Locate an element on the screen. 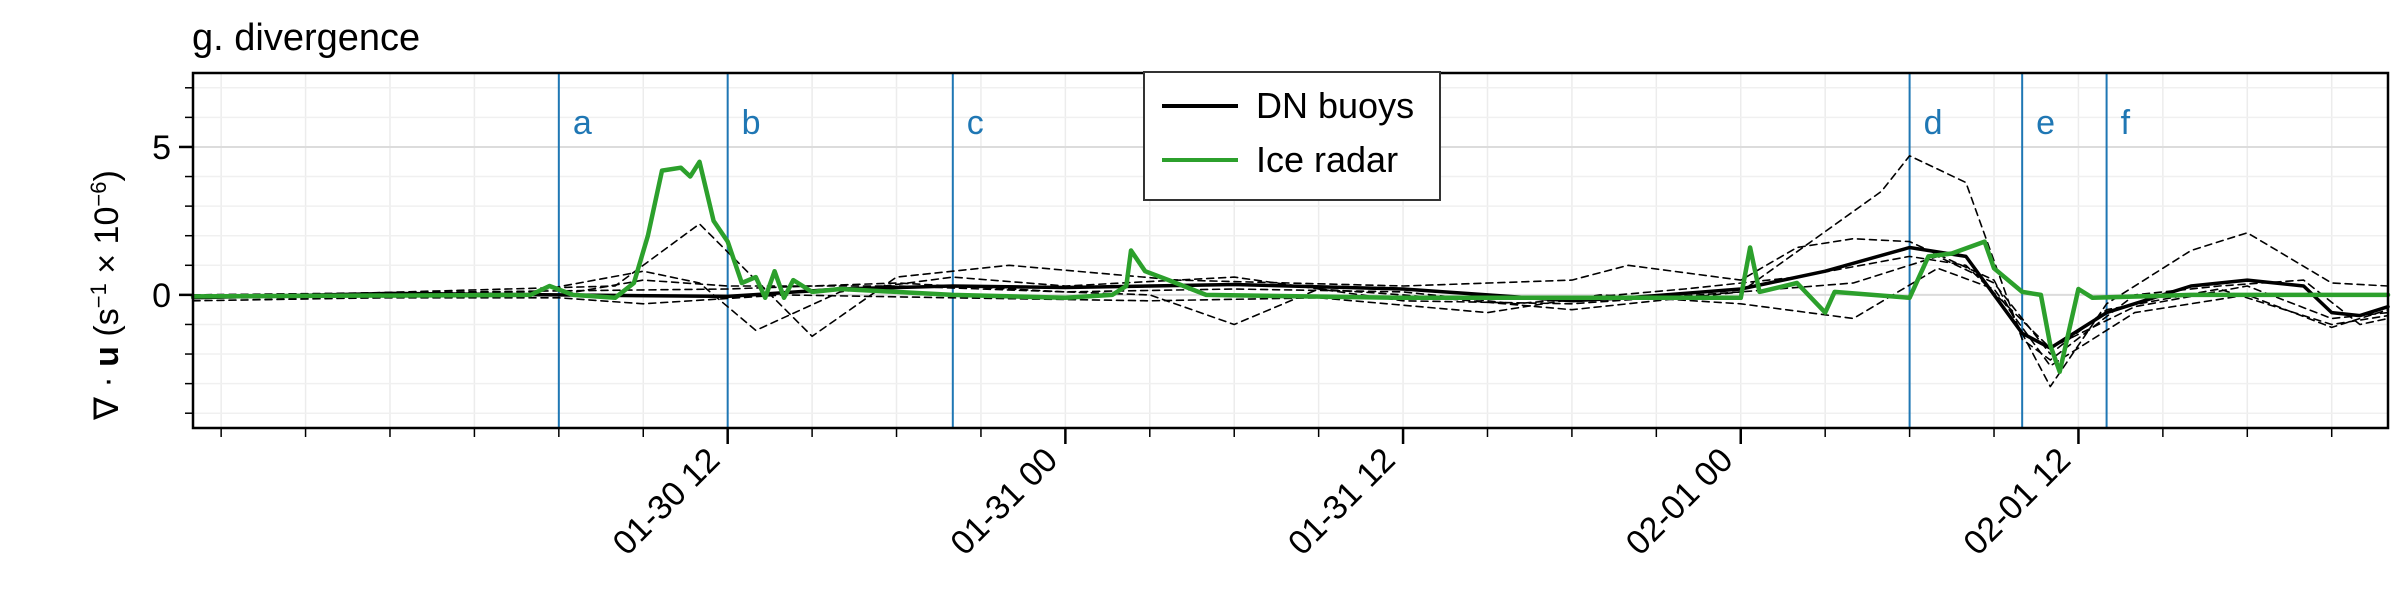  y-axis-label-units-open: (s is located at coordinates (107, 327).